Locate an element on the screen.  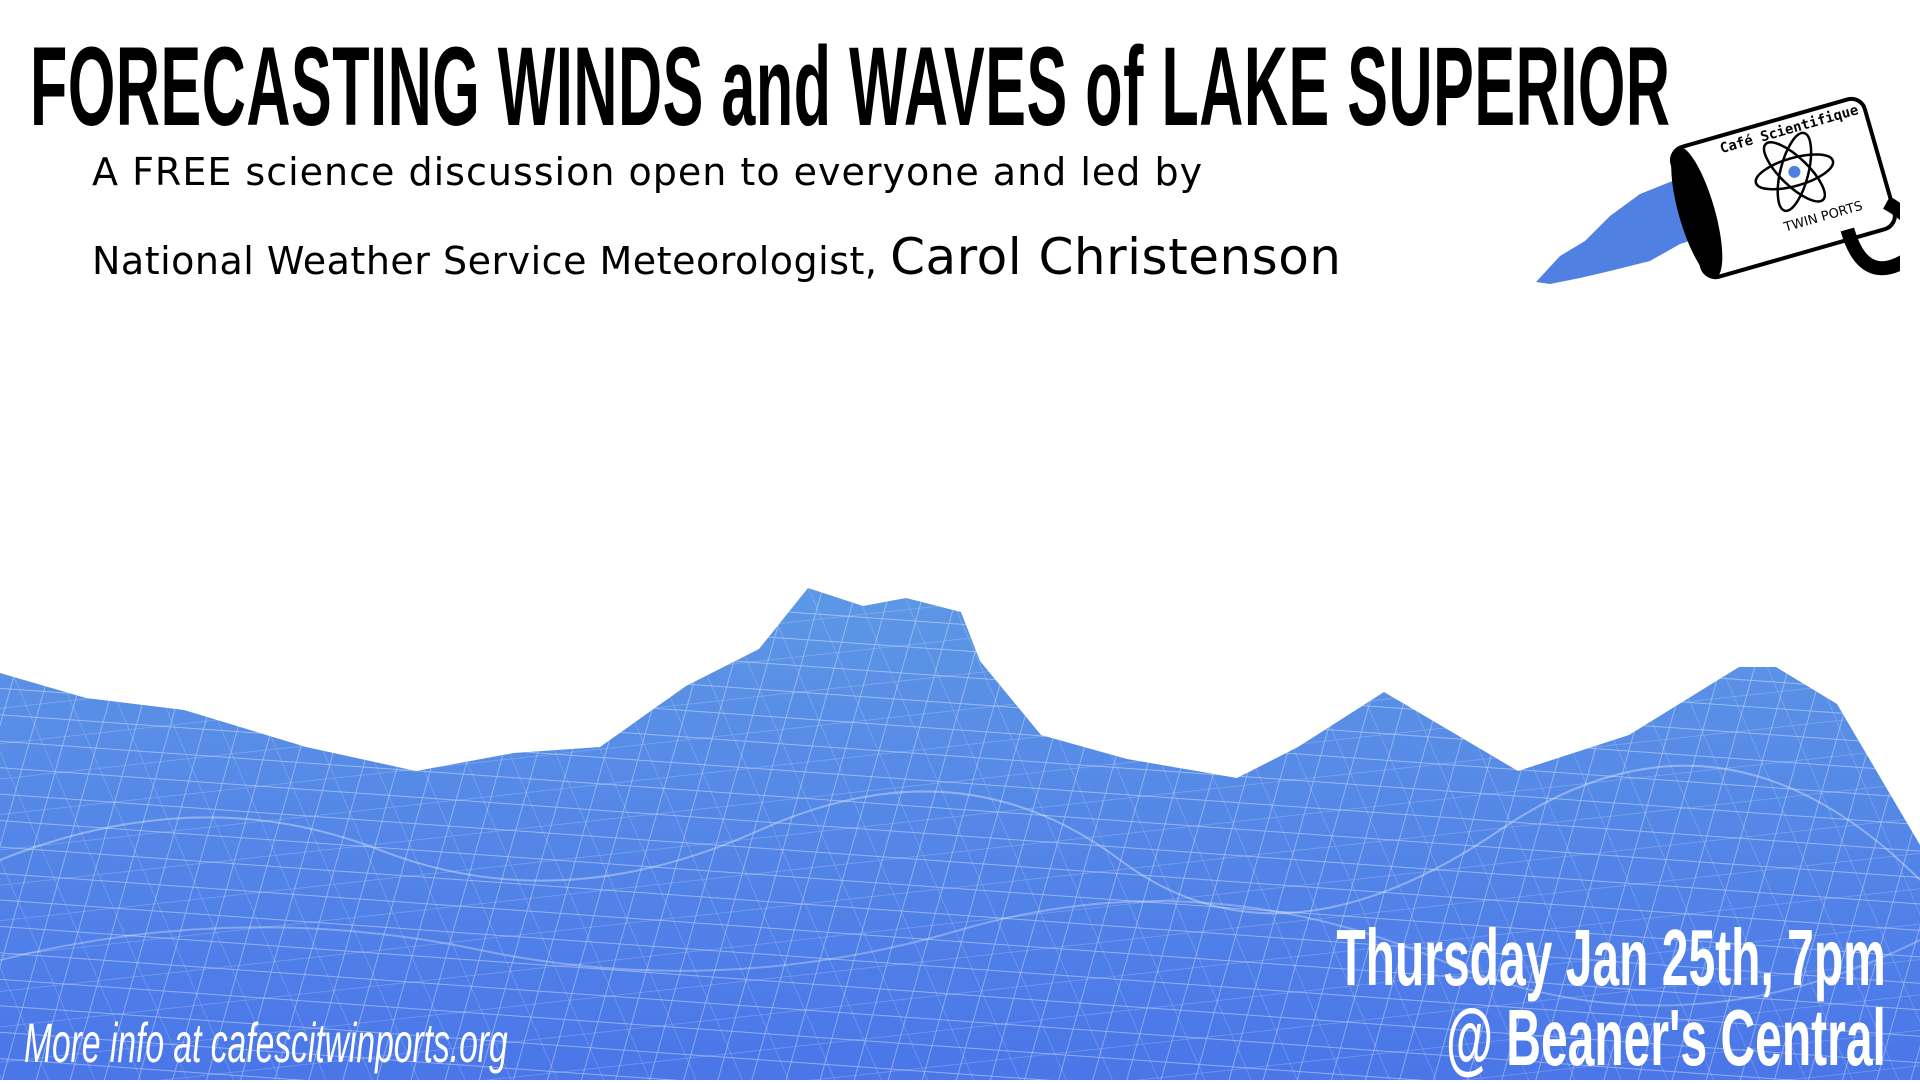
event-venue: @ Beaner's Central is located at coordinates (1666, 1037).